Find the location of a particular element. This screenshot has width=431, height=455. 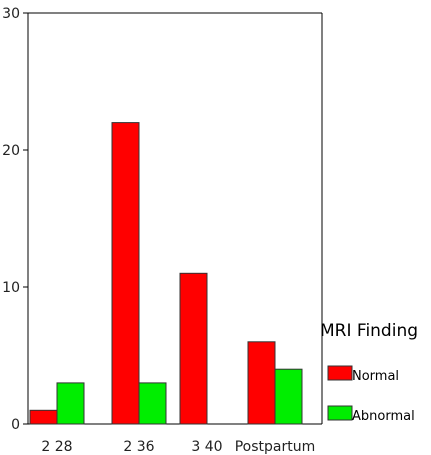

x-tick-label: 2 28 is located at coordinates (56, 447).